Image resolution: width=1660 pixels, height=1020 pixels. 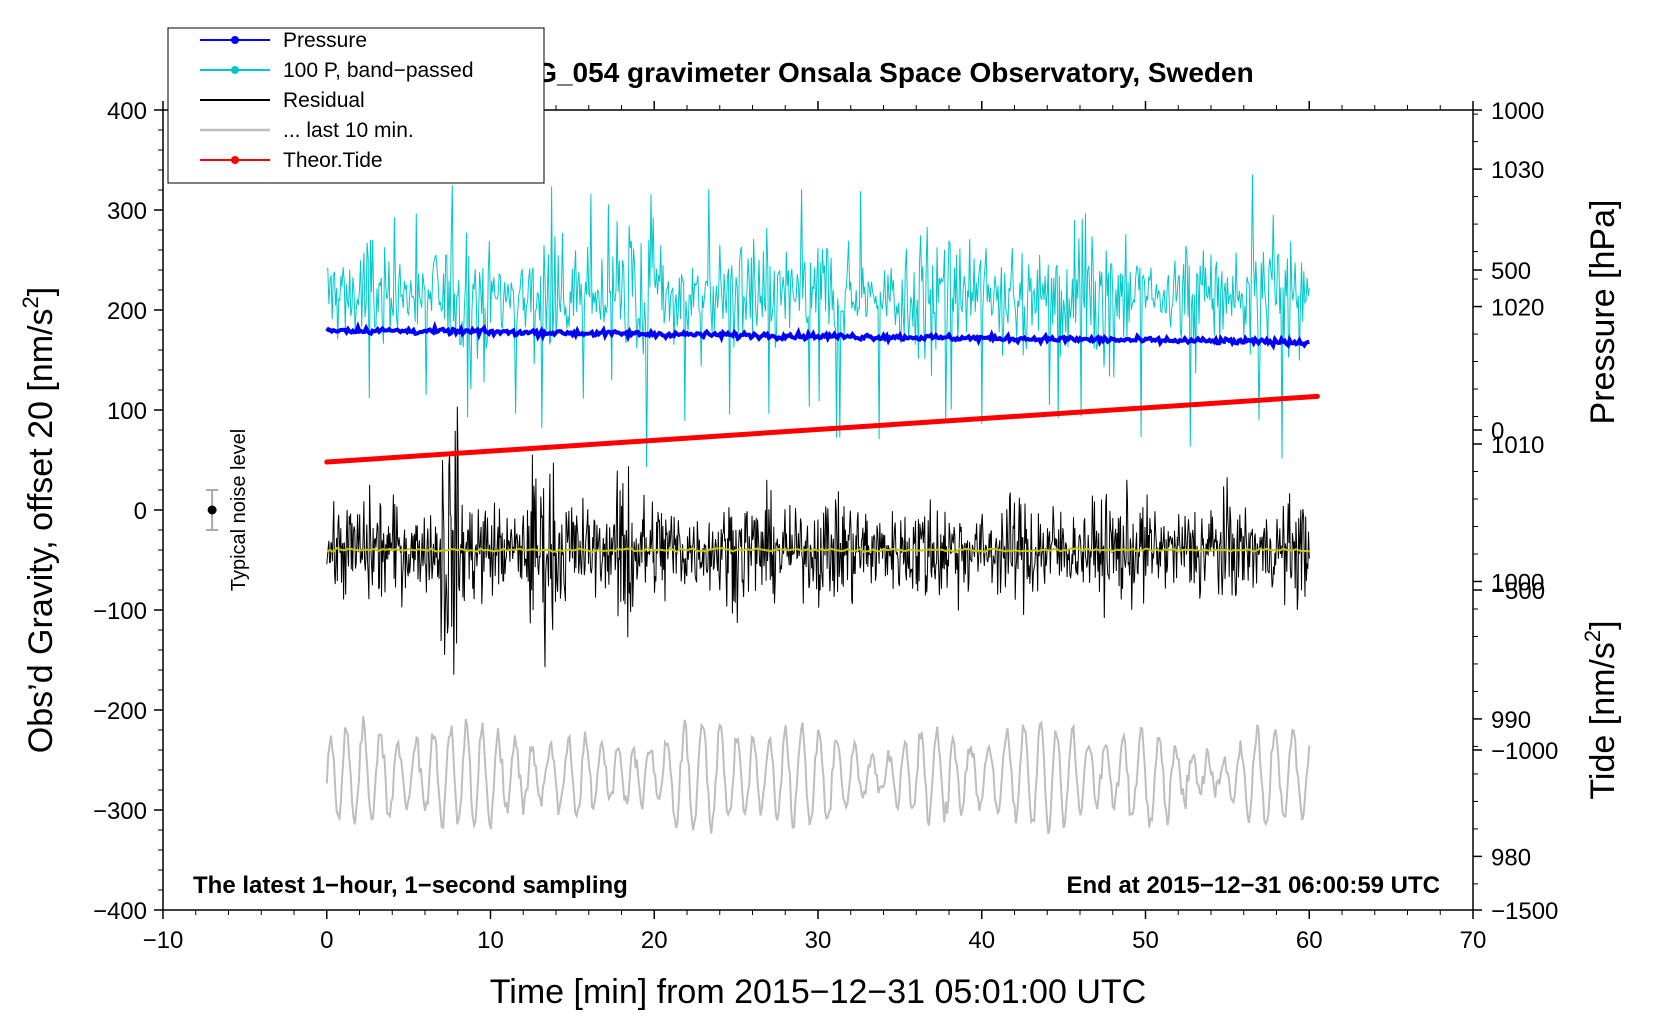 I want to click on y-axis-title-tide: Tide [nm/s2], so click(x=1601, y=709).